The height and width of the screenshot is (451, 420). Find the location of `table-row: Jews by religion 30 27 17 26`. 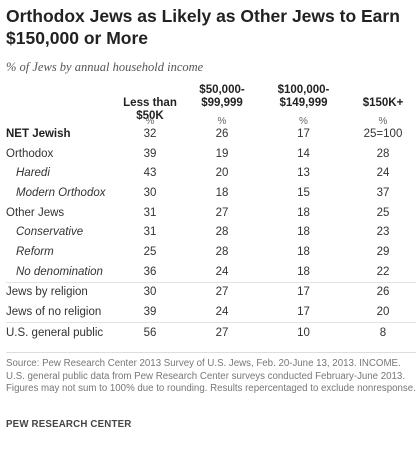

table-row: Jews by religion 30 27 17 26 is located at coordinates (211, 292).